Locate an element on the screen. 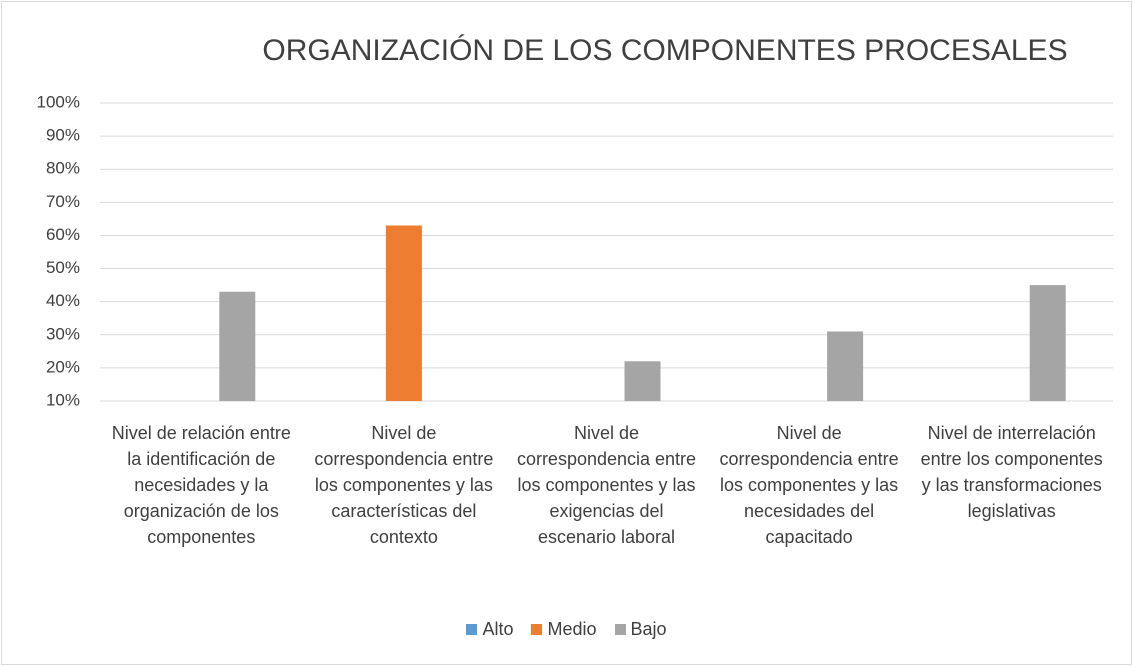 Image resolution: width=1133 pixels, height=666 pixels. legend-label: Alto is located at coordinates (498, 629).